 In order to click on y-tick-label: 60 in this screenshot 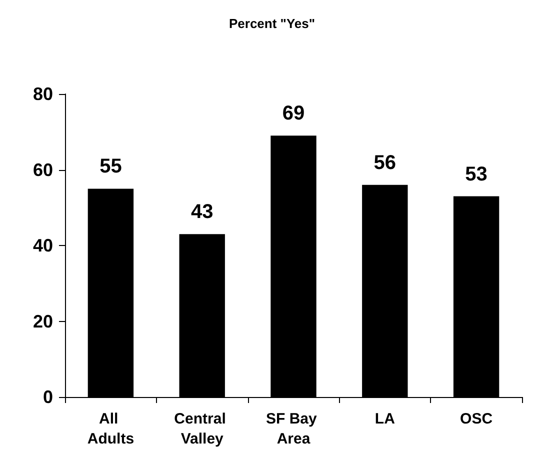, I will do `click(42, 170)`.